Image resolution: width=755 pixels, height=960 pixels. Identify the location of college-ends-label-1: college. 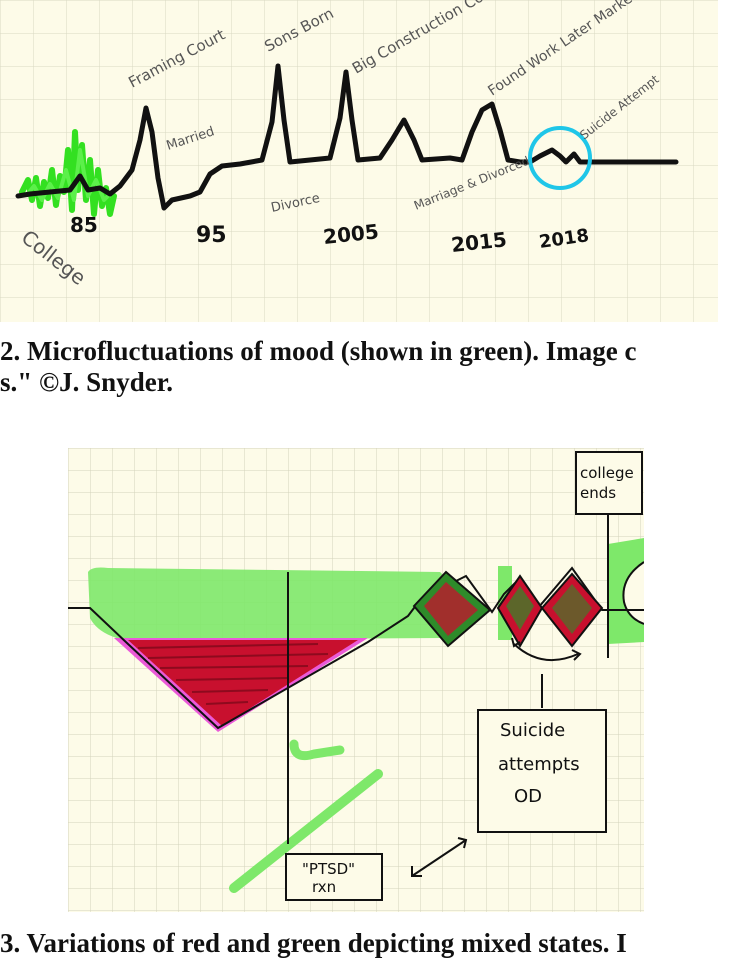
(607, 473).